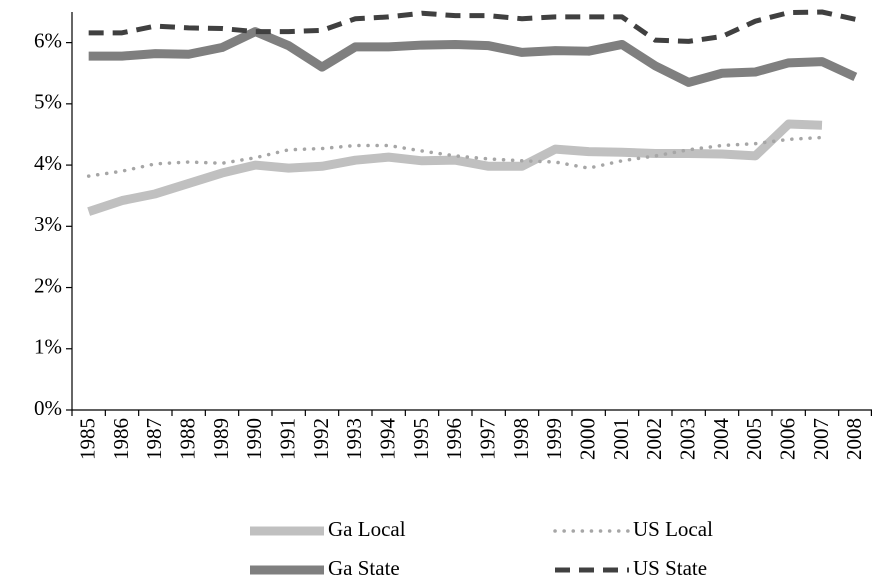 The height and width of the screenshot is (579, 872). Describe the element at coordinates (387, 439) in the screenshot. I see `x-tick-label: 1994` at that location.